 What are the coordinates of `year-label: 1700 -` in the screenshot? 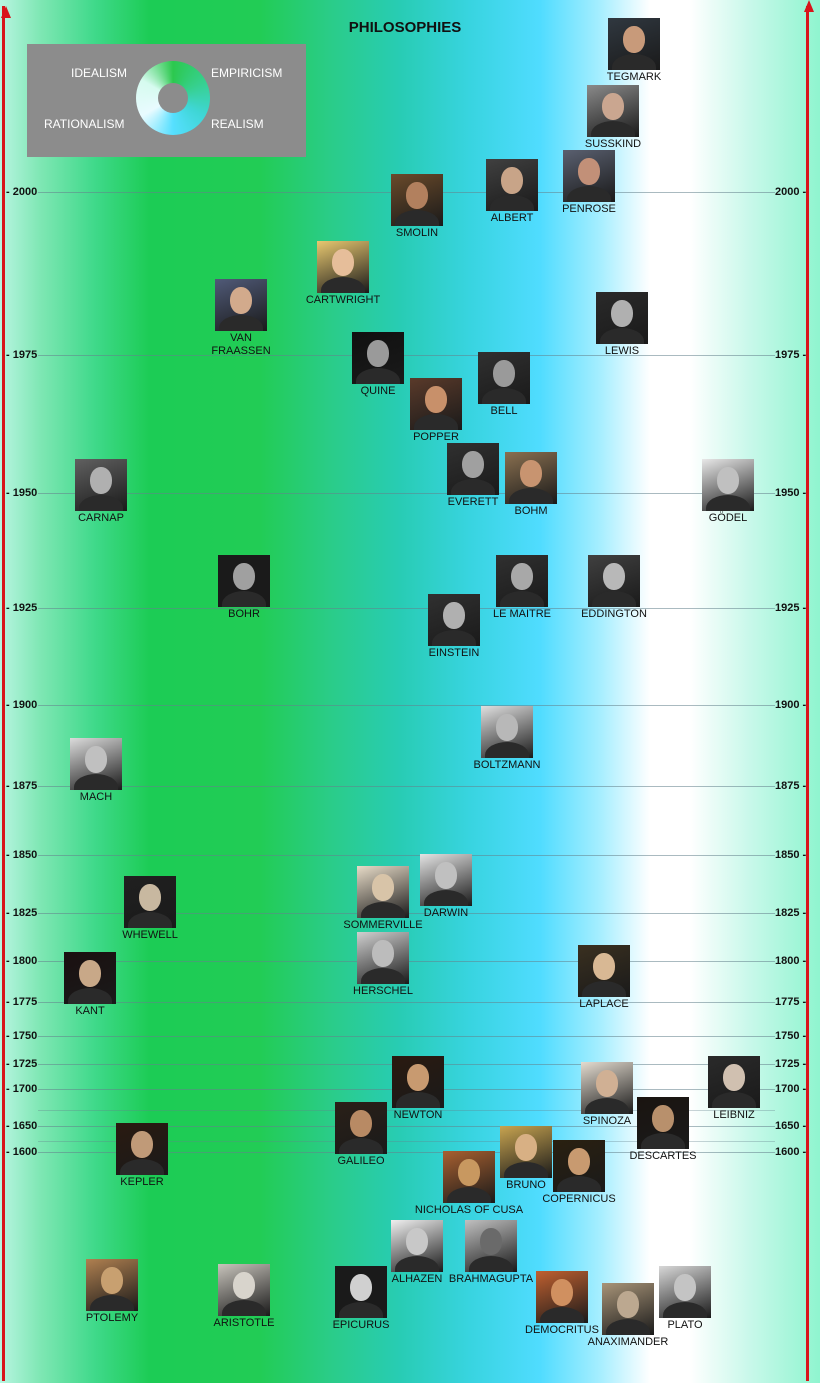 It's located at (791, 1089).